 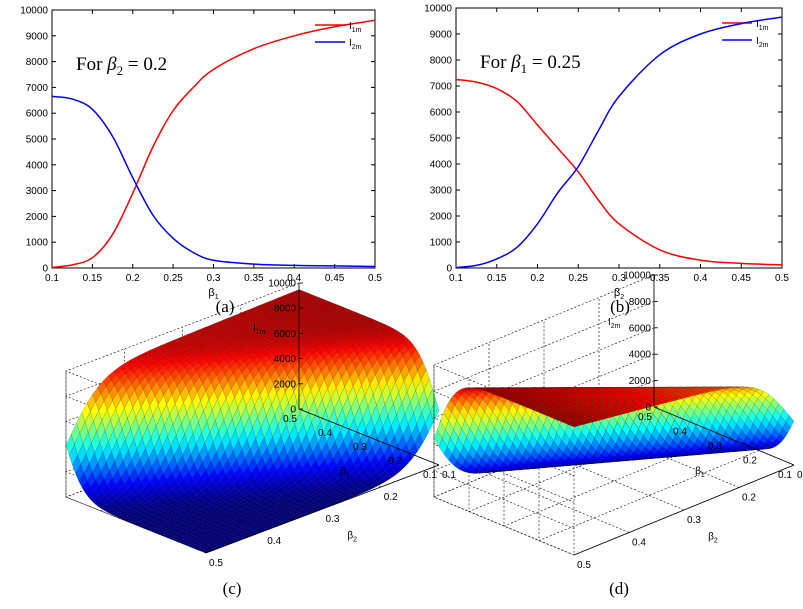 What do you see at coordinates (614, 323) in the screenshot?
I see `z-axis-label: I2m` at bounding box center [614, 323].